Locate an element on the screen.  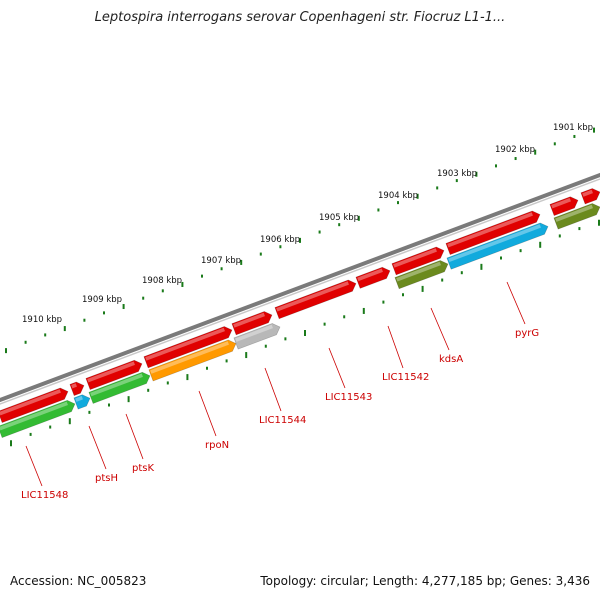
gene-rpon is located at coordinates (193, 360).